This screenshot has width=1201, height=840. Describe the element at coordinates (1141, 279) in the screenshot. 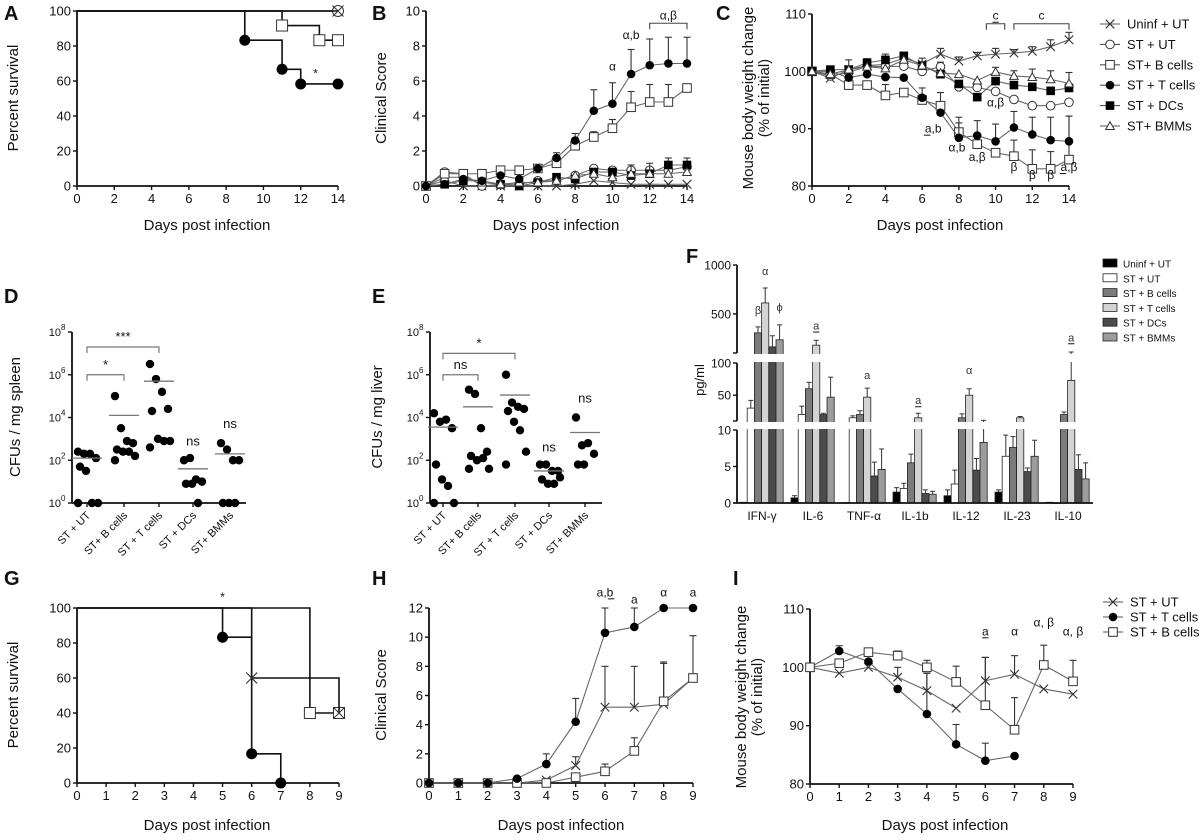

I see `legend-label: ST + UT` at that location.